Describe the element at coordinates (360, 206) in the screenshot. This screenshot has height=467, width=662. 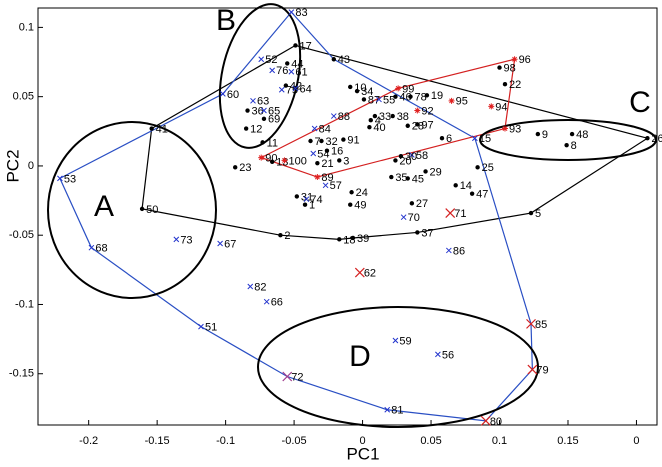
I see `point-label: 49` at that location.